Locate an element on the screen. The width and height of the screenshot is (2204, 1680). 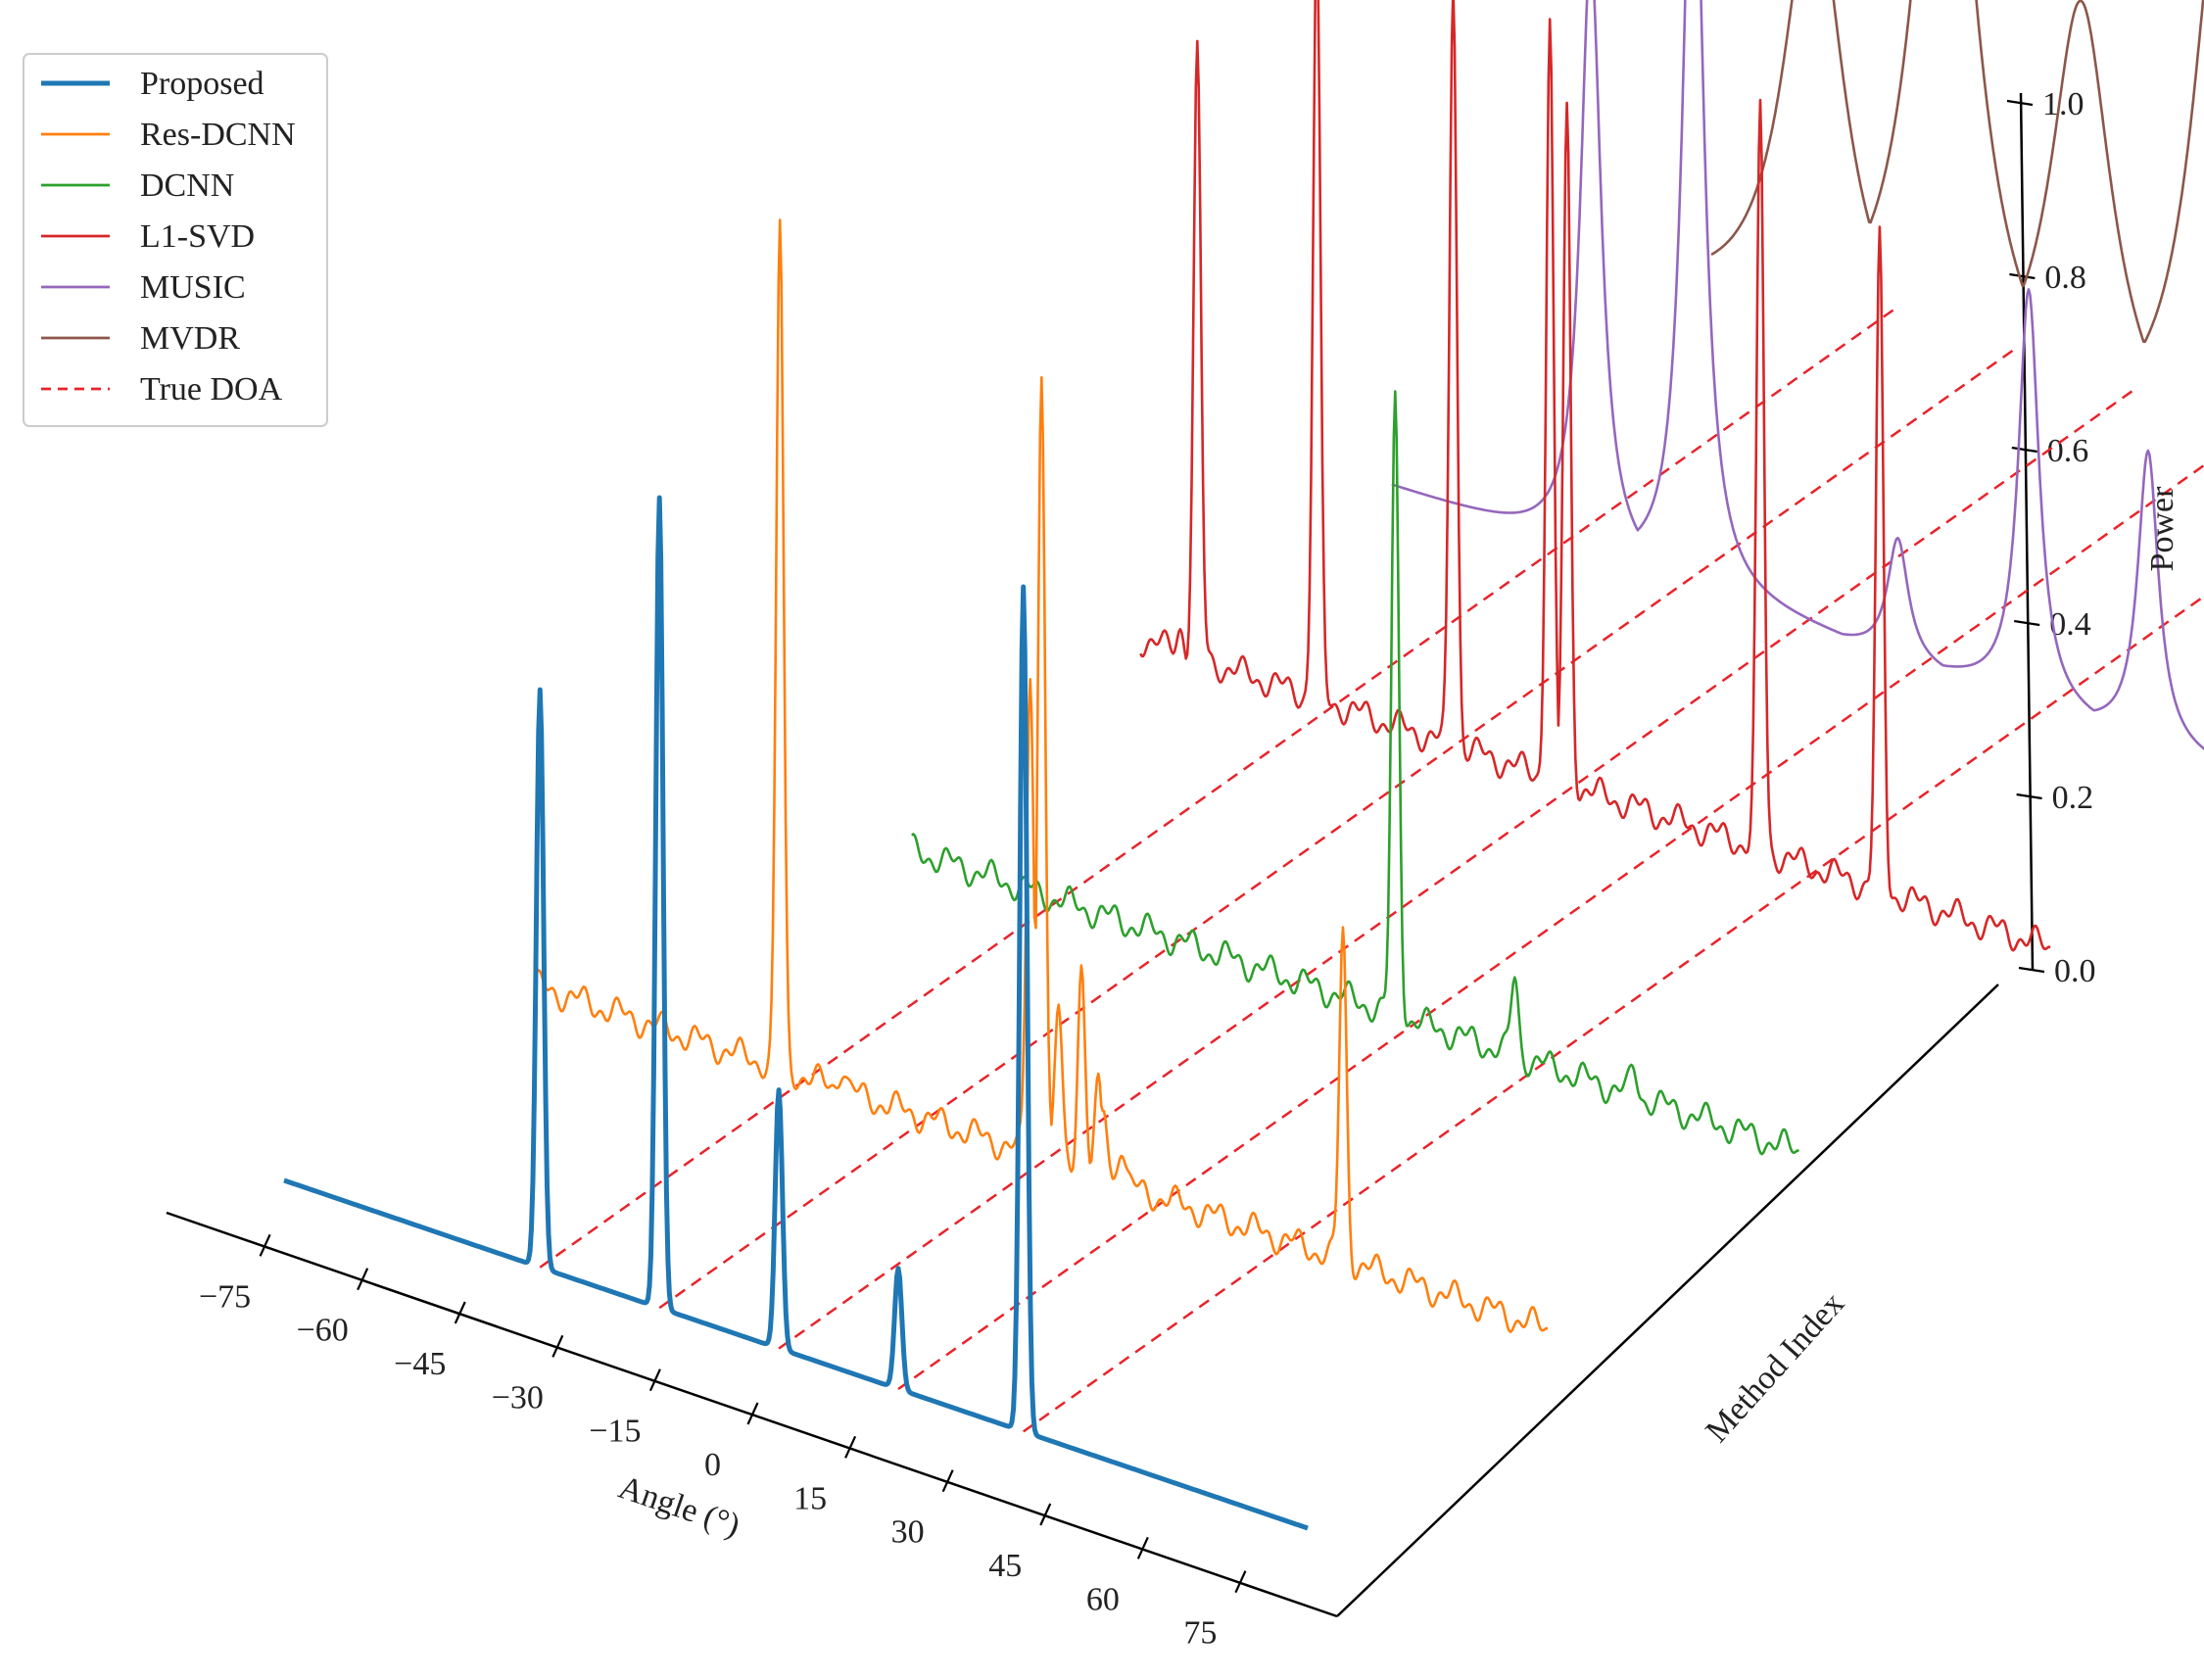
legend-label: Res-DCNN is located at coordinates (218, 135).